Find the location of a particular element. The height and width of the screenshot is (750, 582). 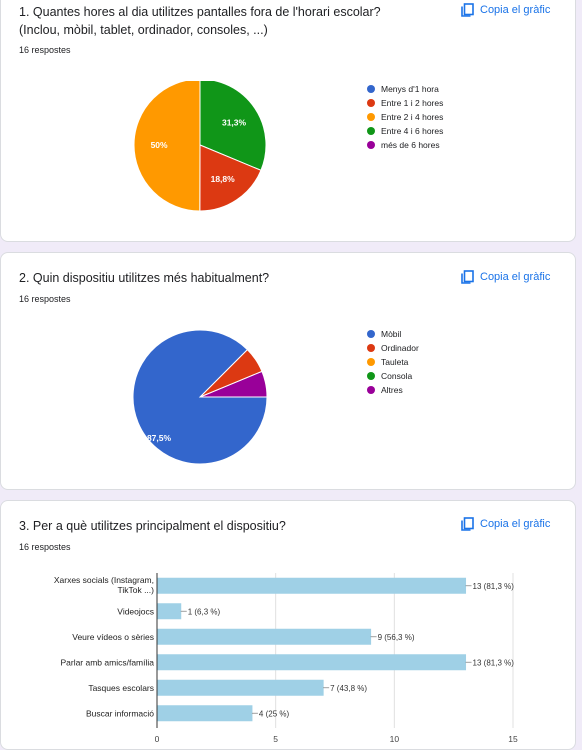

data-label: 1 (6,3 %) is located at coordinates (204, 611).